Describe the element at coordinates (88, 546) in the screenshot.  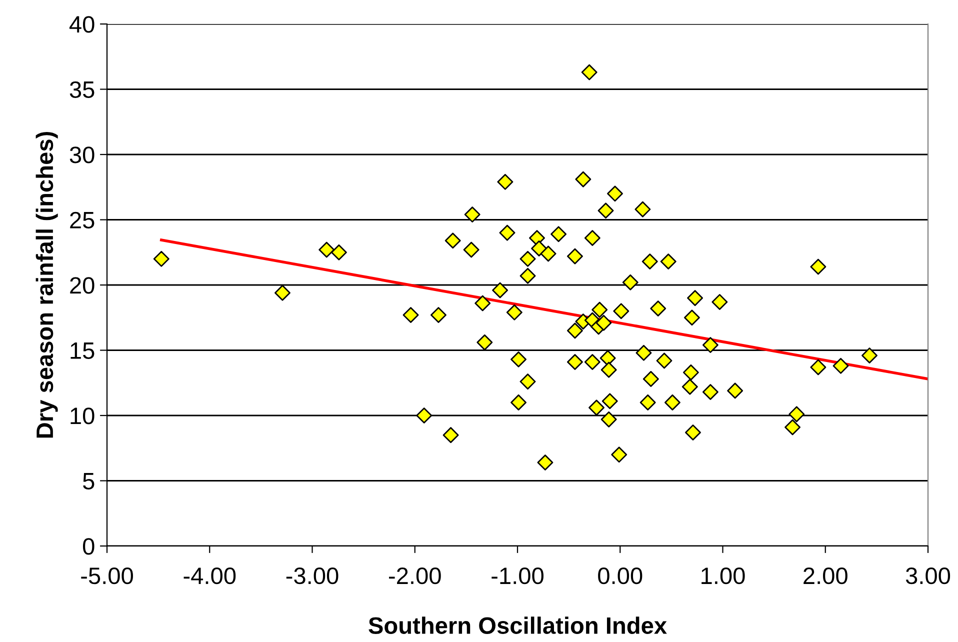
I see `y-tick-label: 0` at that location.